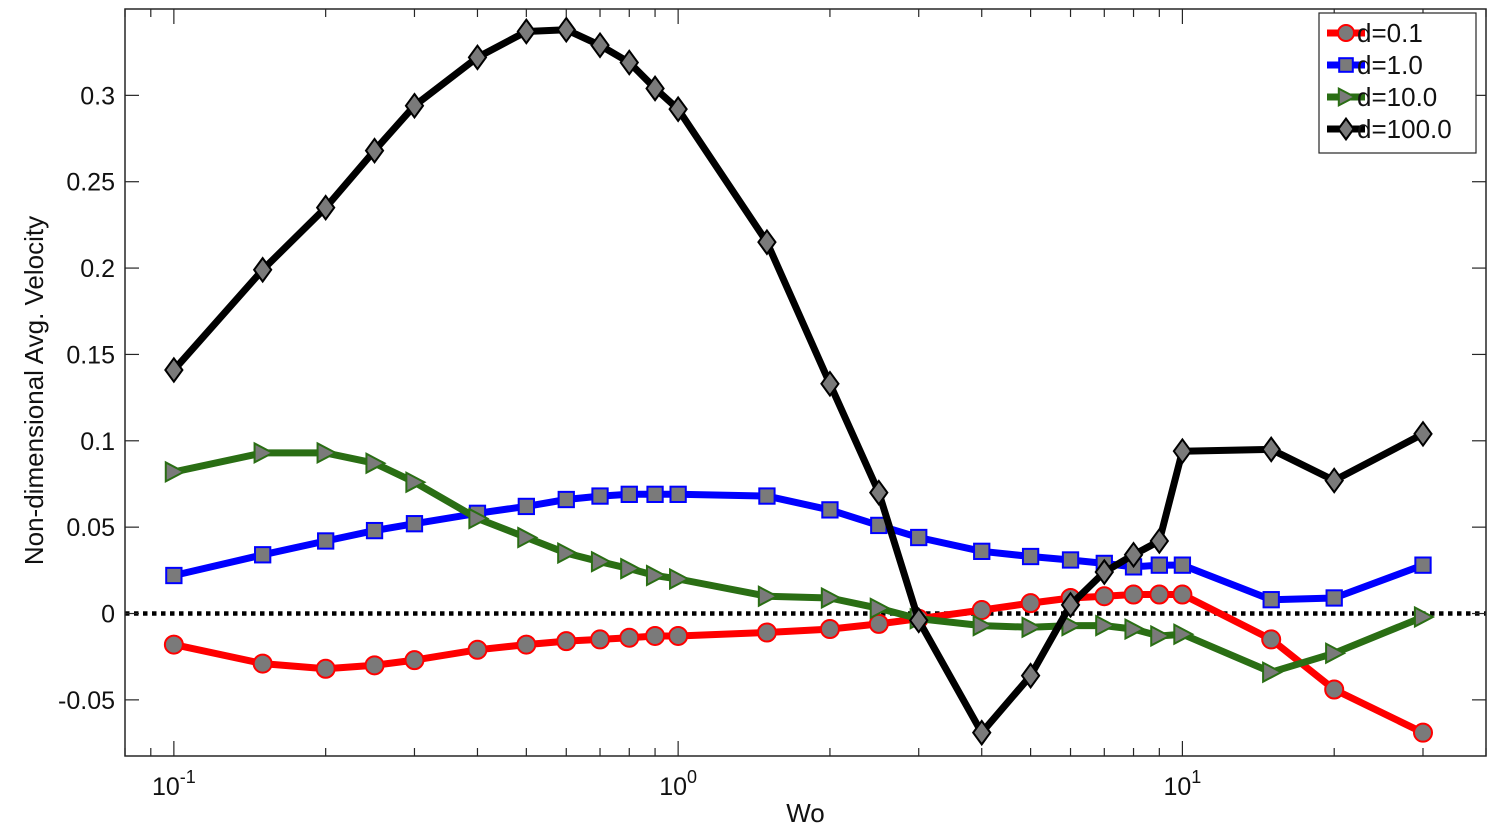 This screenshot has height=827, width=1500. I want to click on legend-item: d=1.0, so click(1375, 65).